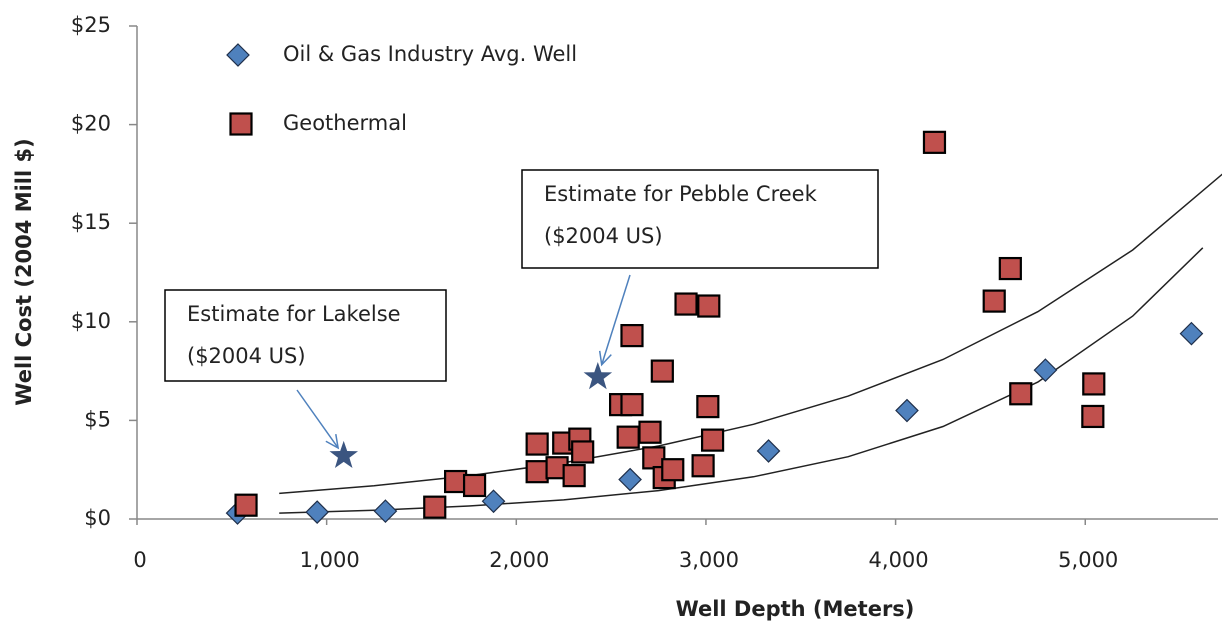  I want to click on y-tick-label: $10, so click(91, 321).